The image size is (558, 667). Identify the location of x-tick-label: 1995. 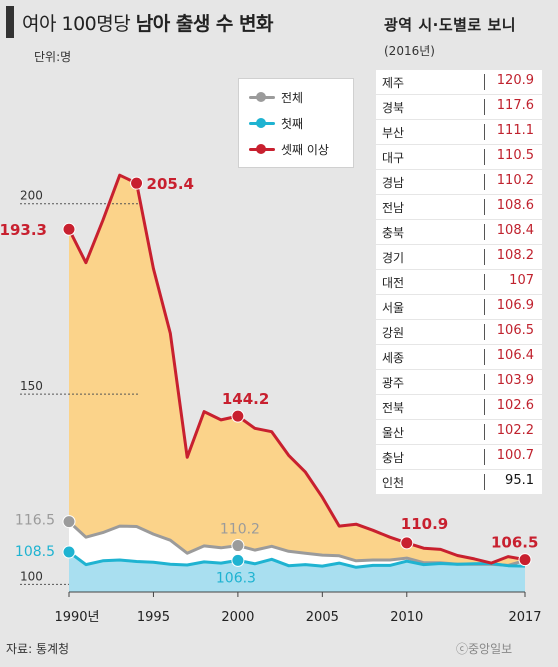
(153, 617).